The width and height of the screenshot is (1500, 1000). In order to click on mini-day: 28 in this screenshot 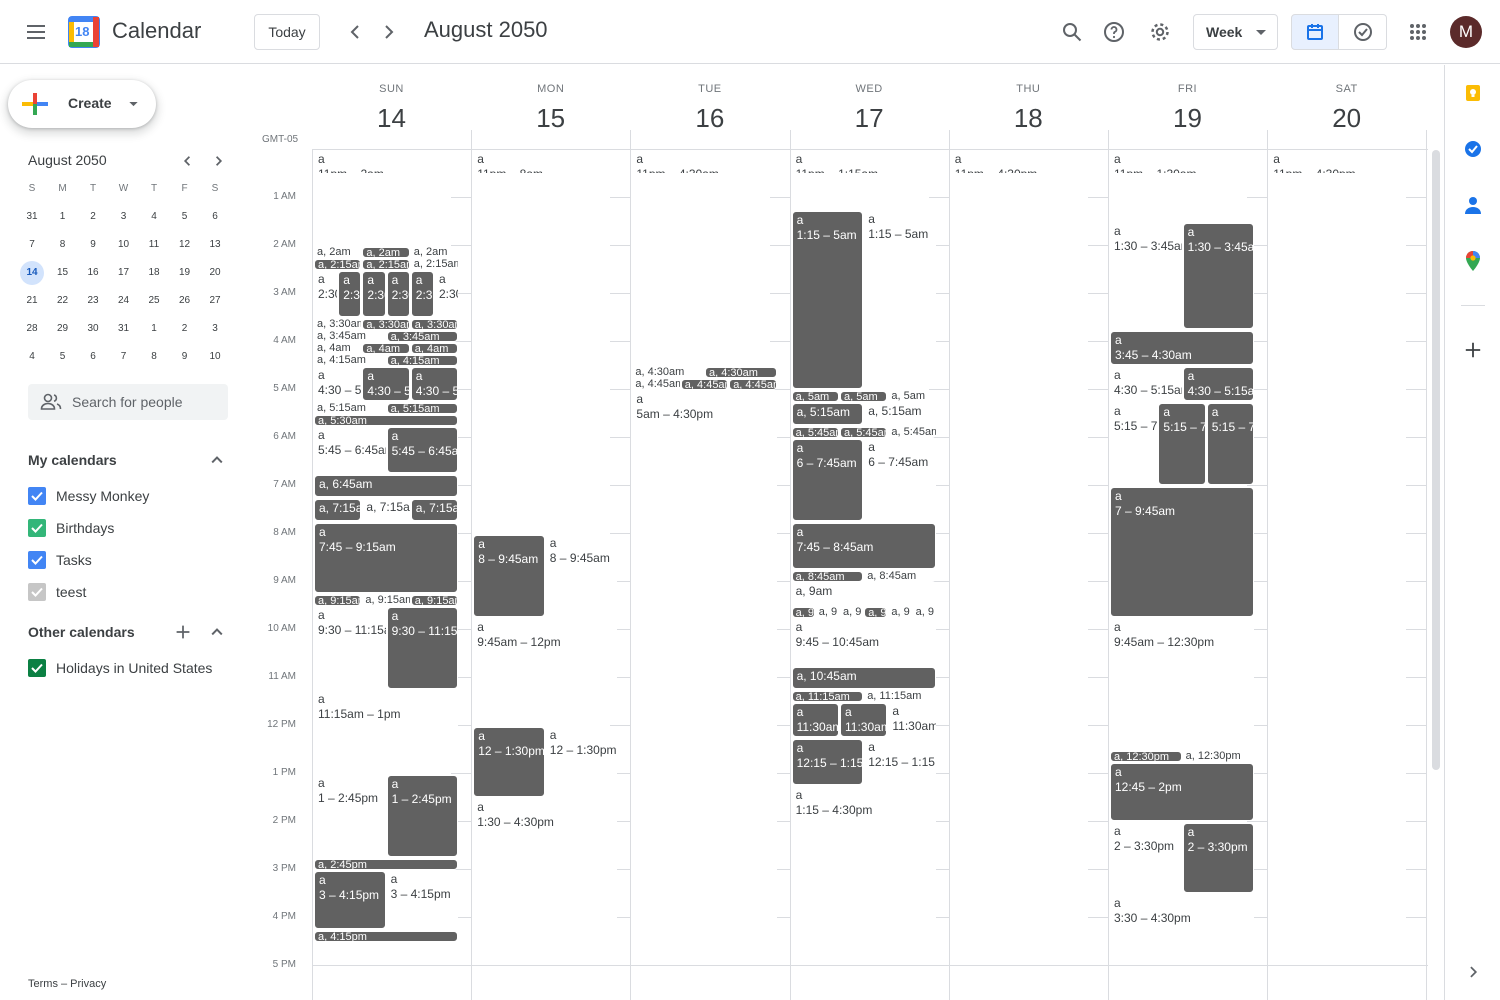, I will do `click(32, 328)`.